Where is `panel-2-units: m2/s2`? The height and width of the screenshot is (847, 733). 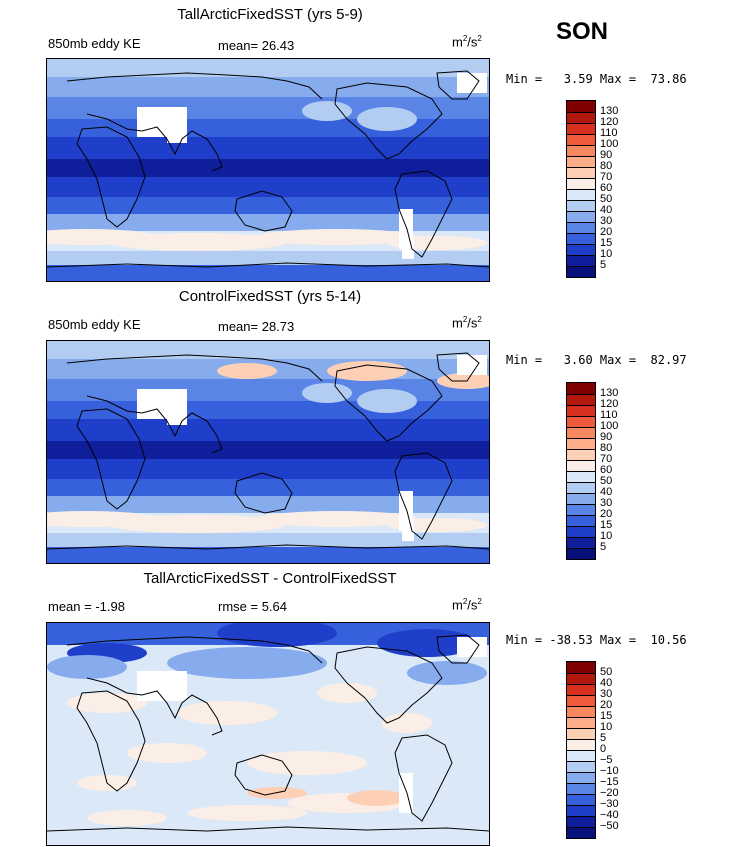 panel-2-units: m2/s2 is located at coordinates (467, 323).